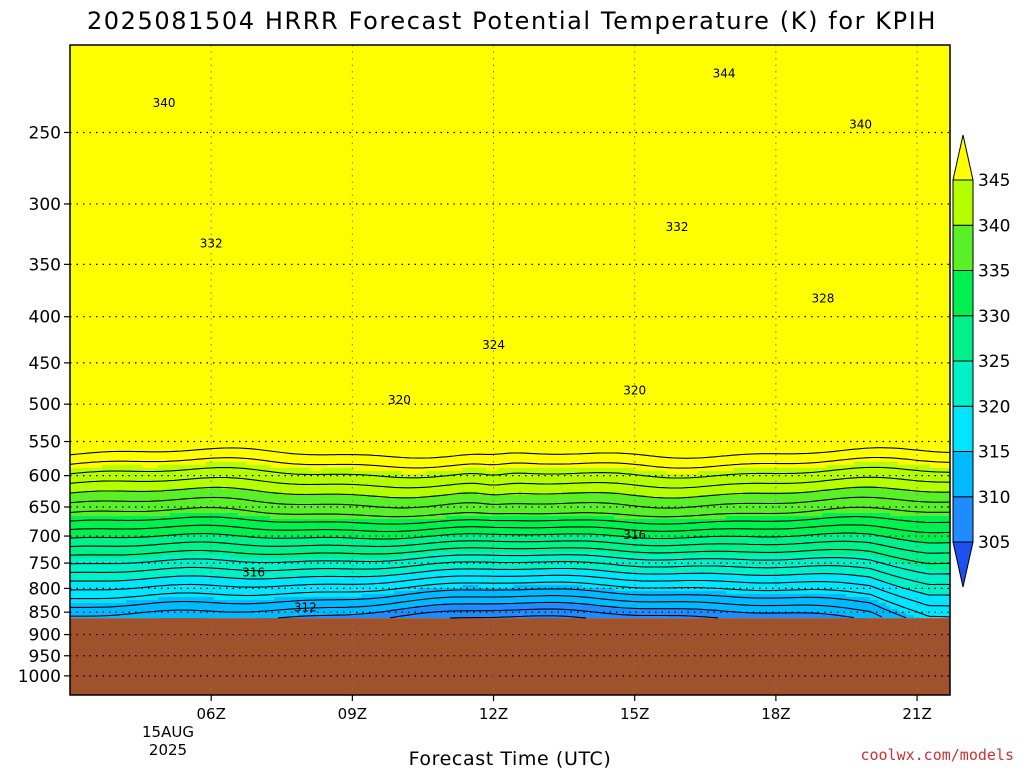 The width and height of the screenshot is (1024, 768). Describe the element at coordinates (937, 755) in the screenshot. I see `credit-link: coolwx.com/models` at that location.